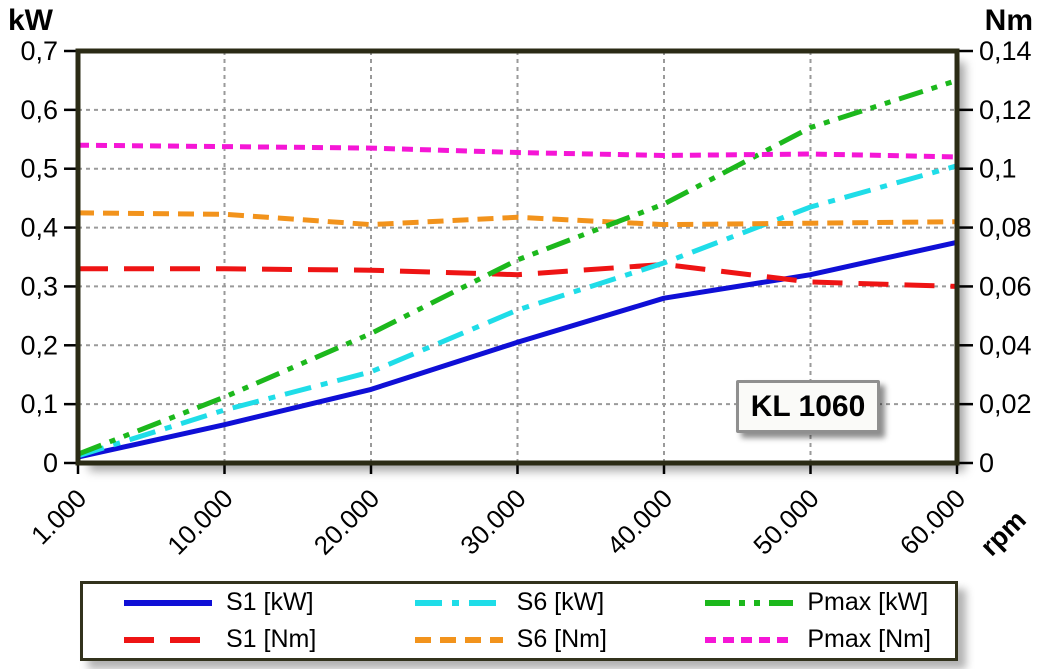  I want to click on legend-item-label: S1 [Nm], so click(271, 639).